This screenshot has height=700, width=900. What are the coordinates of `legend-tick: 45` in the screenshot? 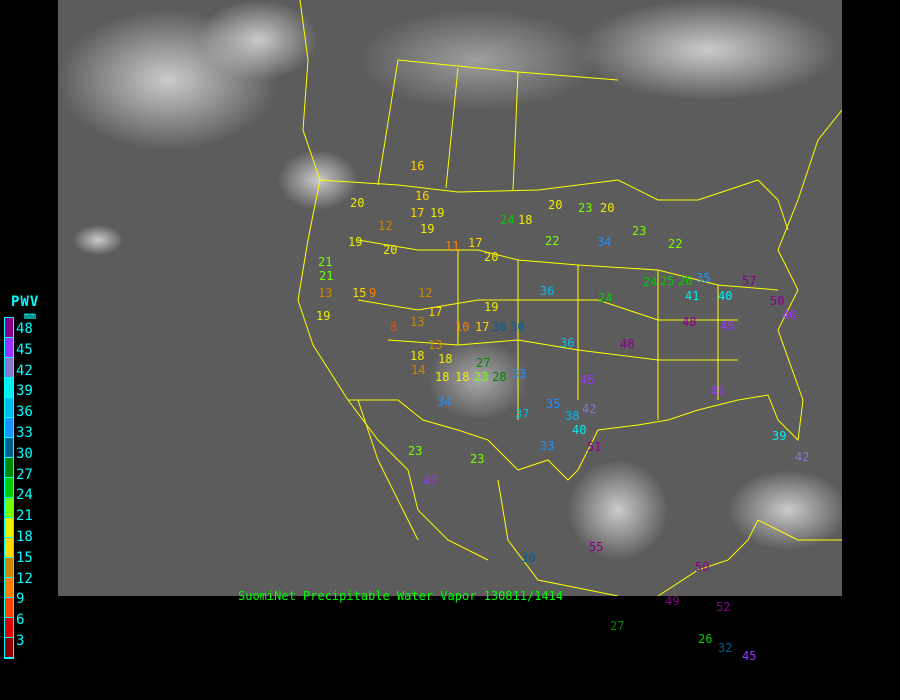 It's located at (24, 349).